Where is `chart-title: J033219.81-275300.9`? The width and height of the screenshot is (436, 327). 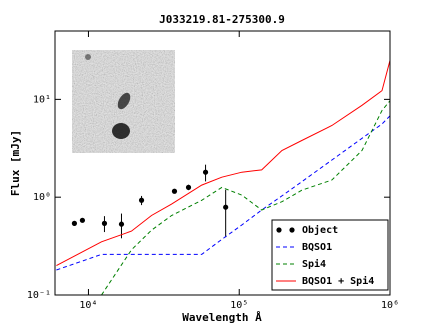
chart-title: J033219.81-275300.9 is located at coordinates (222, 19).